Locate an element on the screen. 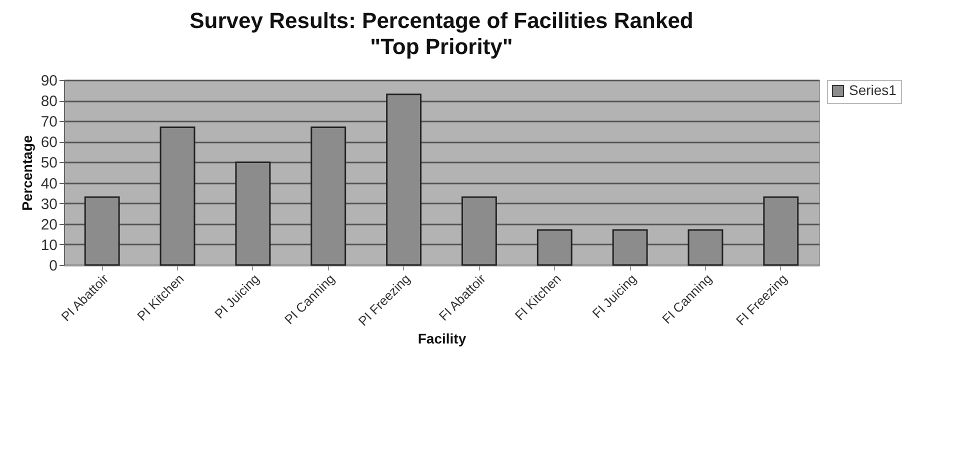 This screenshot has width=954, height=452. chart-title: Survey Results: Percentage of Facilities Ranked "Top Priority" is located at coordinates (442, 33).